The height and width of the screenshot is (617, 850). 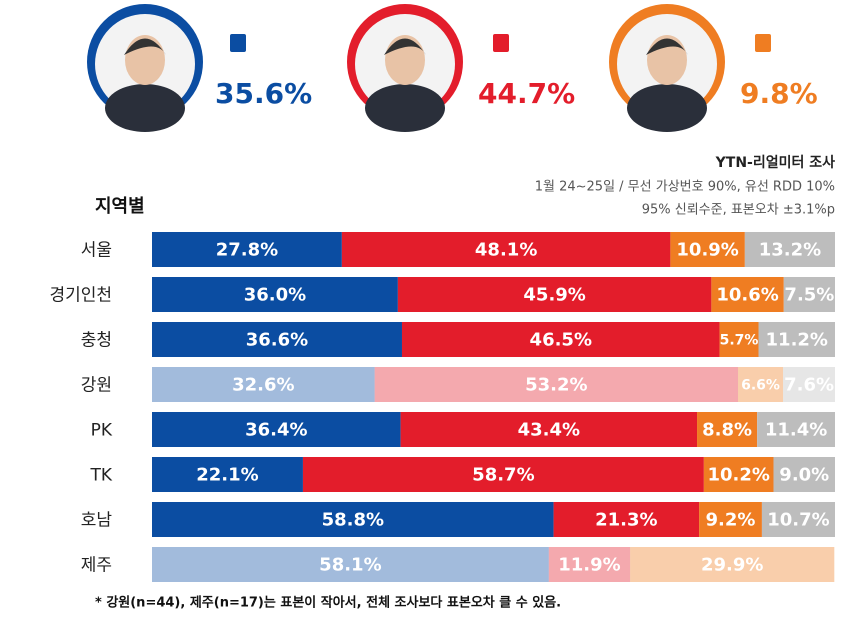 I want to click on value-label: 10.7%, so click(x=798, y=520).